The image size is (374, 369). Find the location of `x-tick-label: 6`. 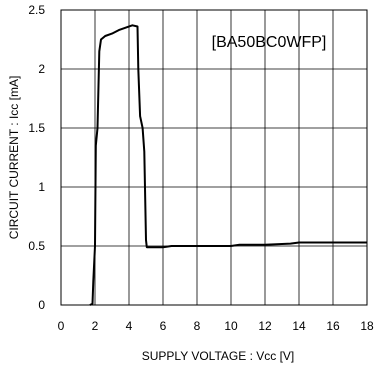

x-tick-label: 6 is located at coordinates (163, 326).